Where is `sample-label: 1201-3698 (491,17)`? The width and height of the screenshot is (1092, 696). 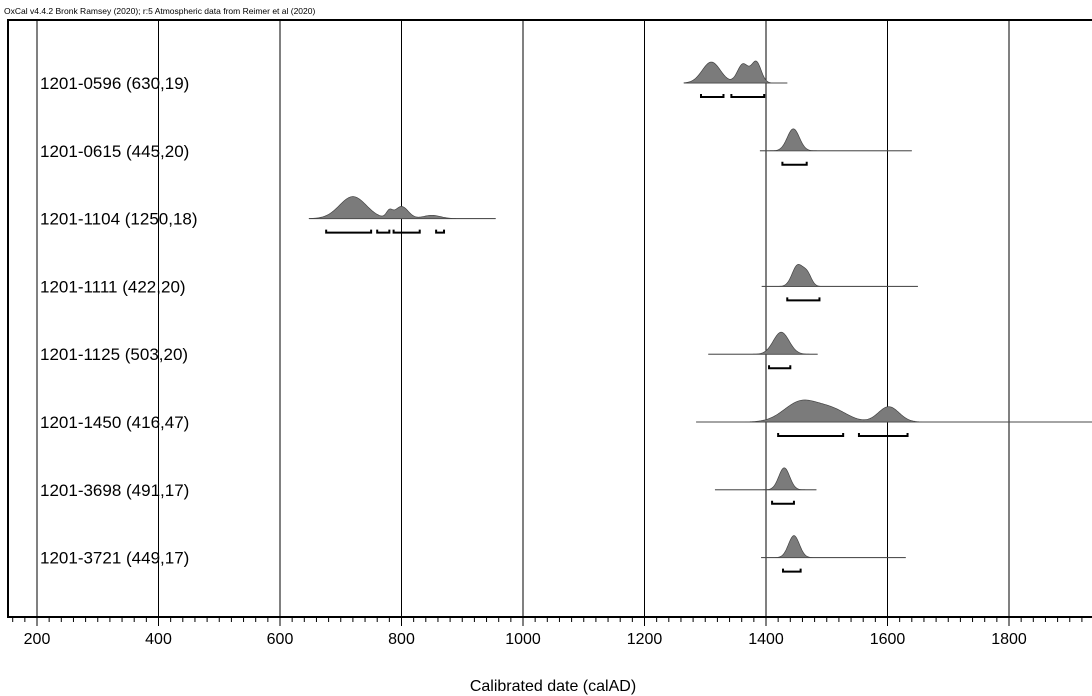 sample-label: 1201-3698 (491,17) is located at coordinates (114, 490).